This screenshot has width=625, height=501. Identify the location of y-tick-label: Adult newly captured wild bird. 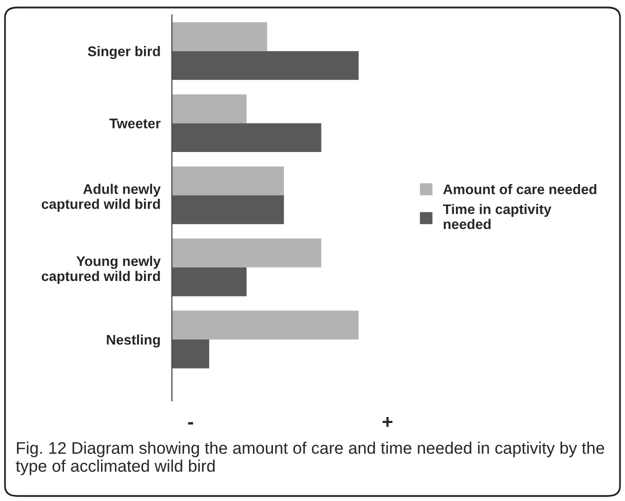
(101, 198).